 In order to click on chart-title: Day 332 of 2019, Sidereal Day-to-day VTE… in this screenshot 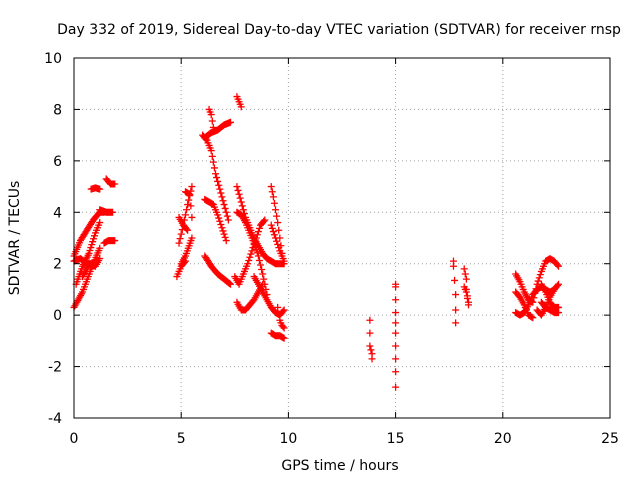, I will do `click(339, 30)`.